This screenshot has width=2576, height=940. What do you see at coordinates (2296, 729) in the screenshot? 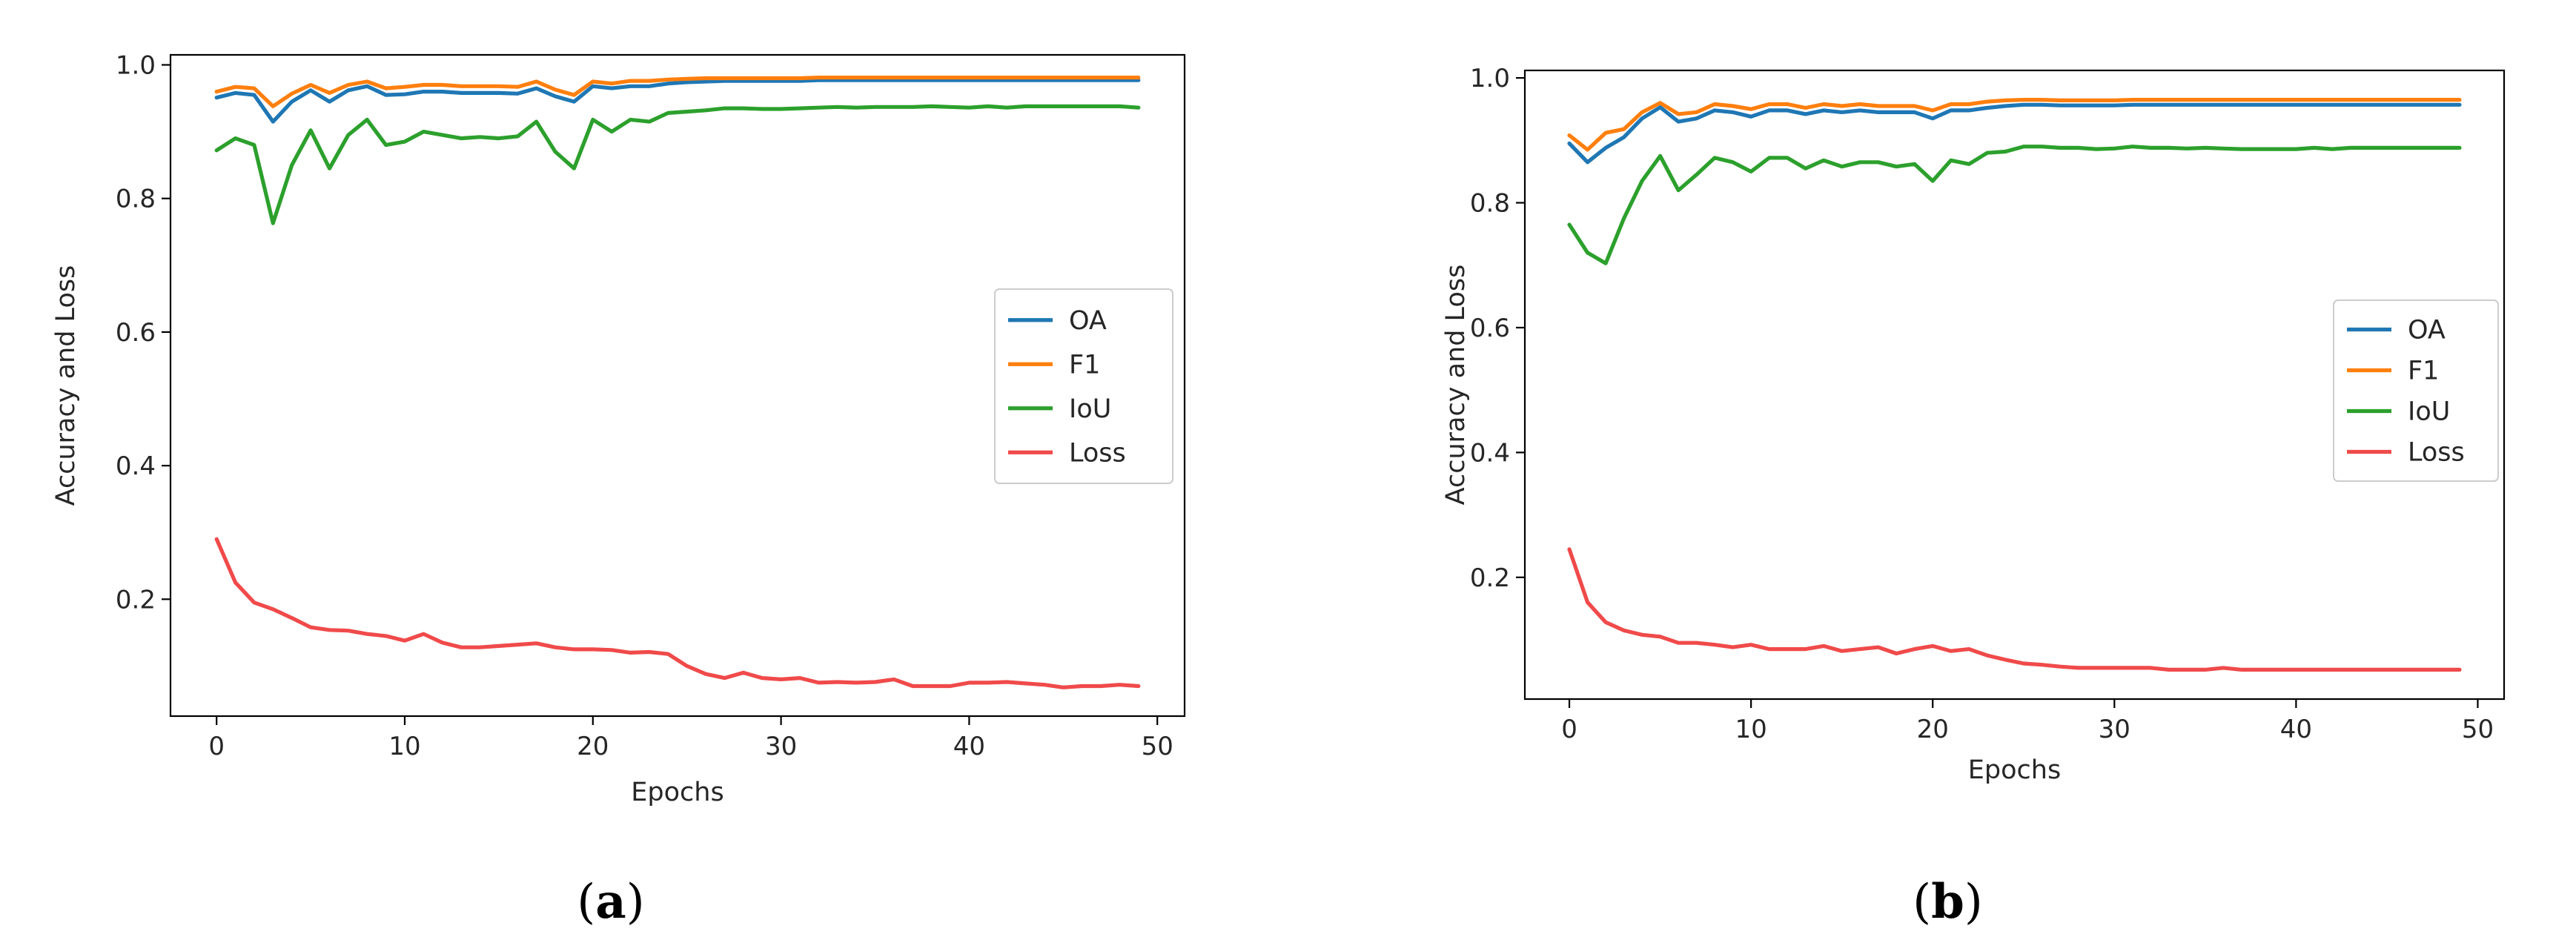
I see `chart-b-x-tick-label: 40` at bounding box center [2296, 729].